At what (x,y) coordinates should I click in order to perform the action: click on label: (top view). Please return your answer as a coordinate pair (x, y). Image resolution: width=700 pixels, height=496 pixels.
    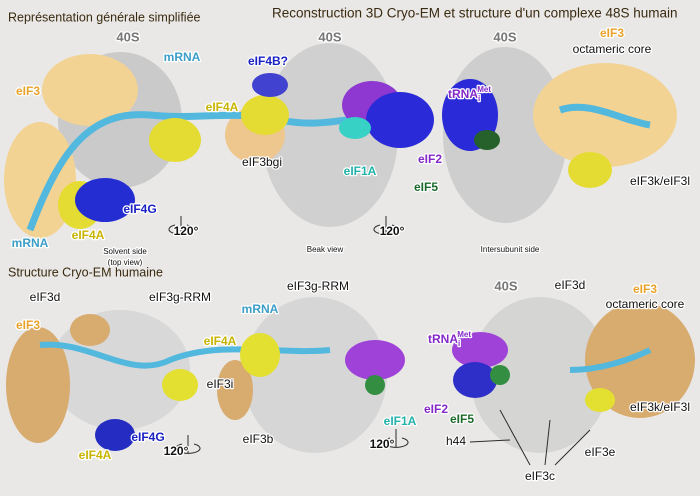
    Looking at the image, I should click on (125, 262).